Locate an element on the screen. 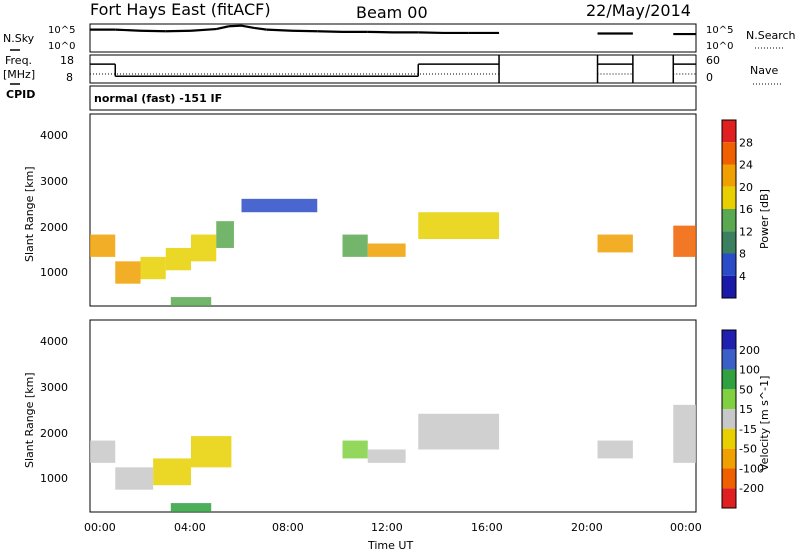 This screenshot has width=800, height=554. colorbar-tick: 4 is located at coordinates (742, 276).